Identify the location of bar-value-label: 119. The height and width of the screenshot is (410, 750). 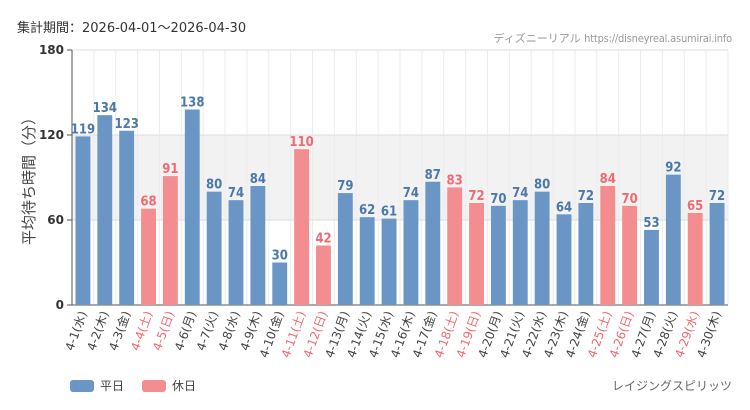
(83, 129).